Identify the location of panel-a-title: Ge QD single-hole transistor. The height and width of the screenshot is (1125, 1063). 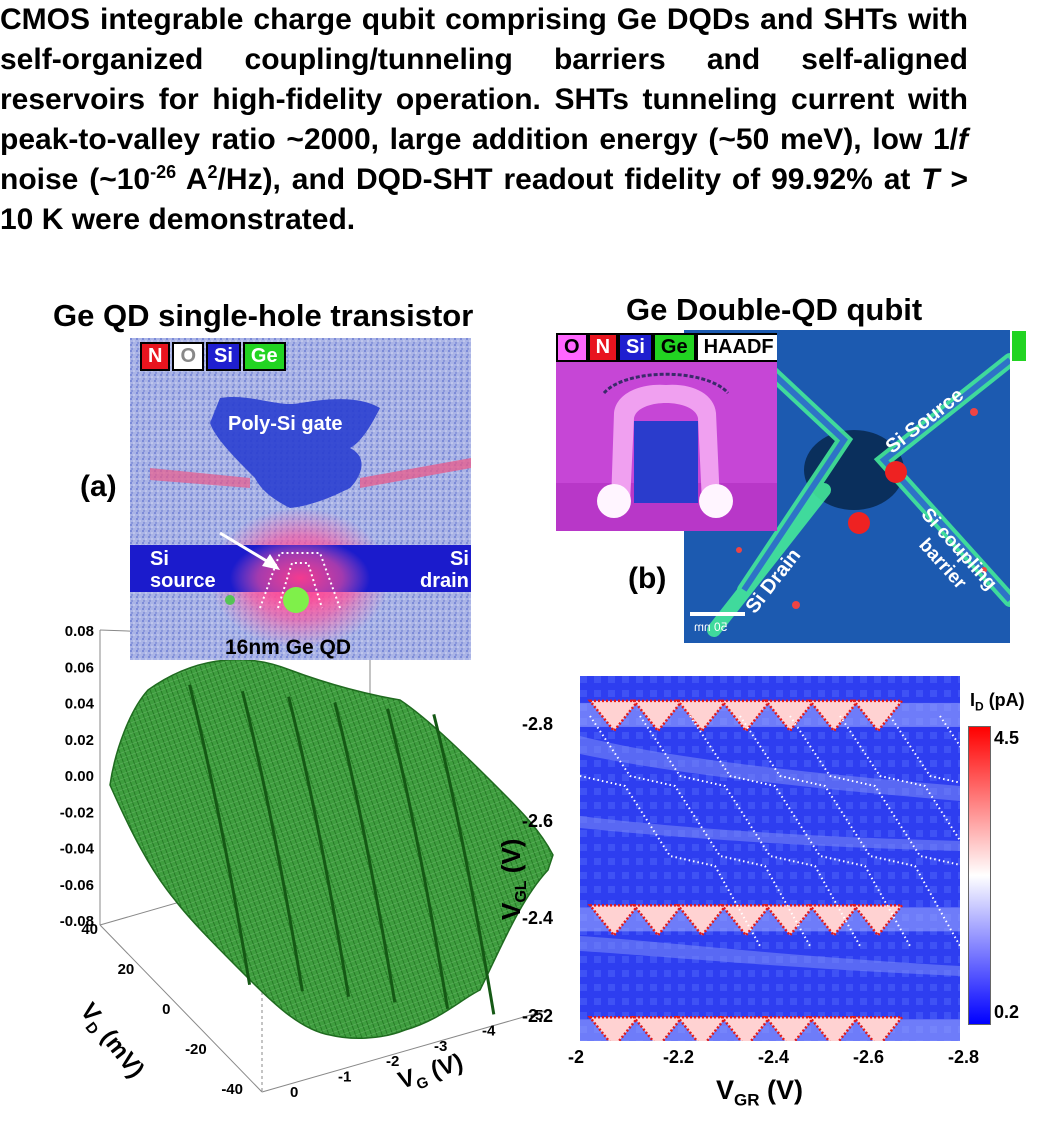
(263, 315).